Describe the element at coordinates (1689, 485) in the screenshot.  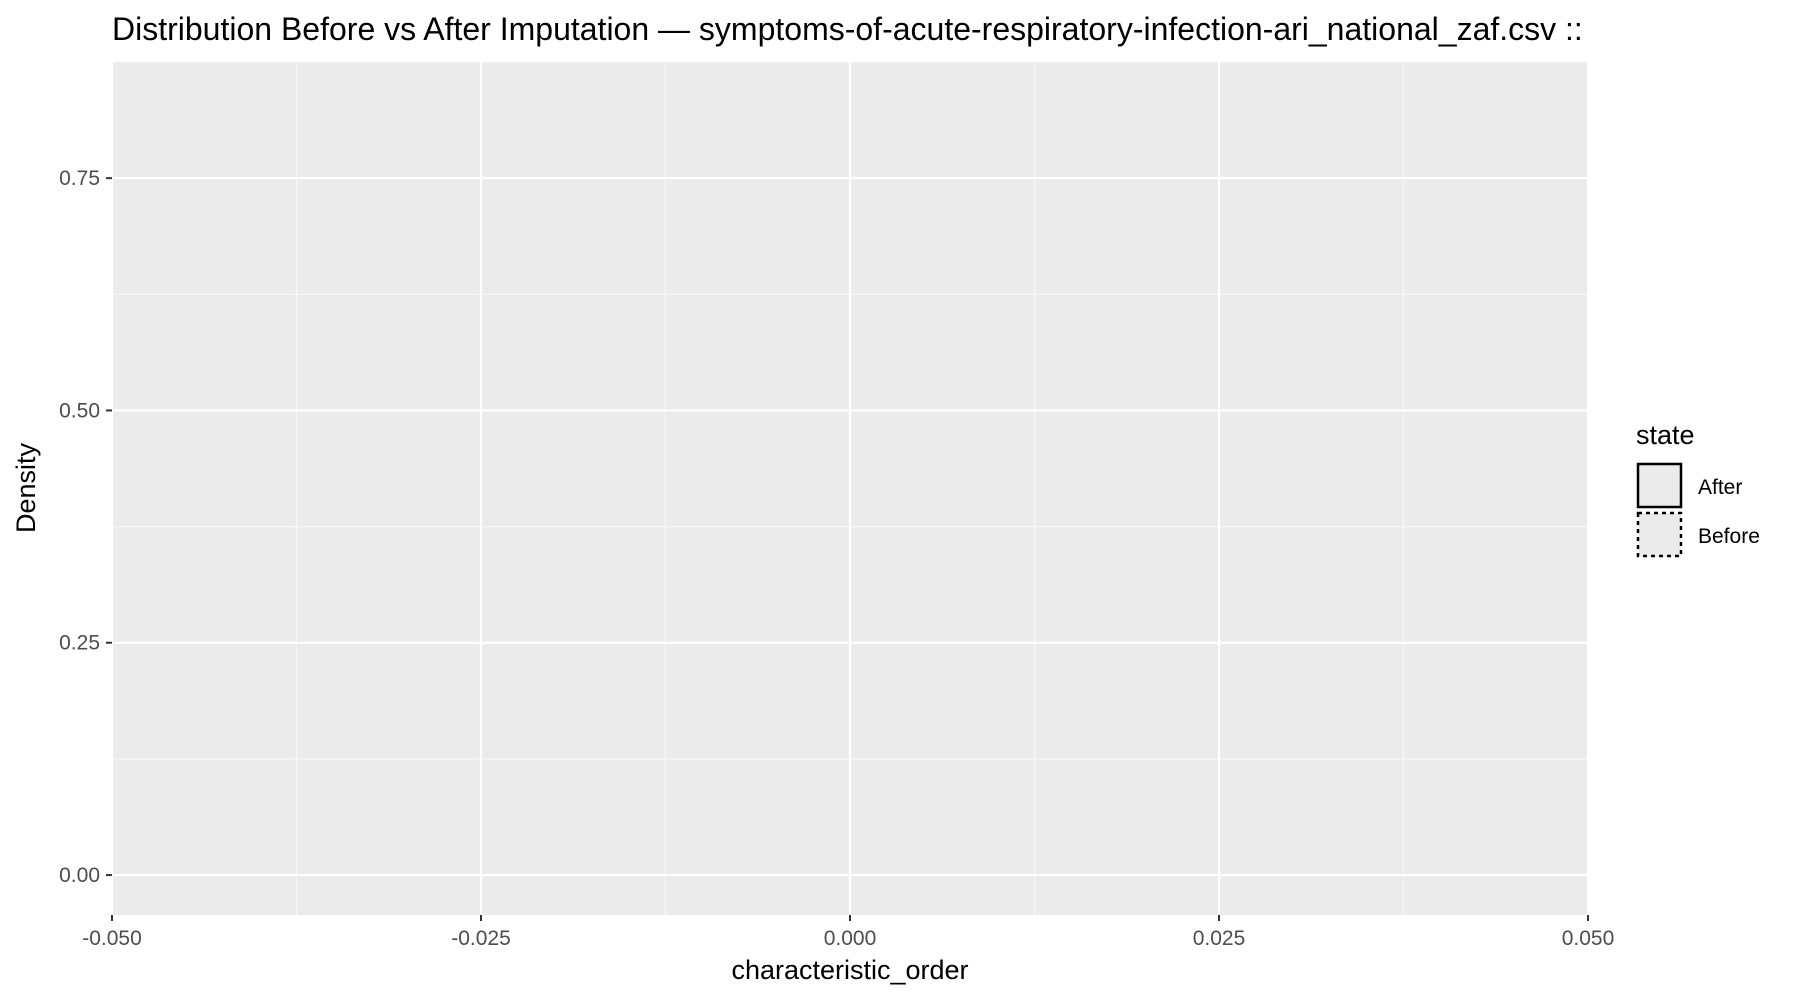
I see `legend-item-after: After` at that location.